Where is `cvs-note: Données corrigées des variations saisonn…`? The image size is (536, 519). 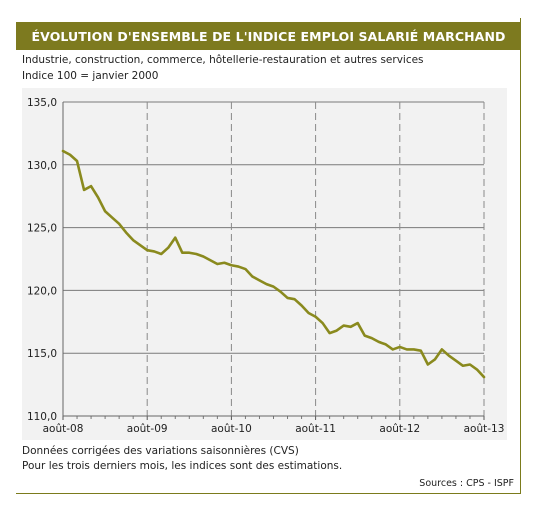
cvs-note: Données corrigées des variations saisonn… is located at coordinates (160, 451).